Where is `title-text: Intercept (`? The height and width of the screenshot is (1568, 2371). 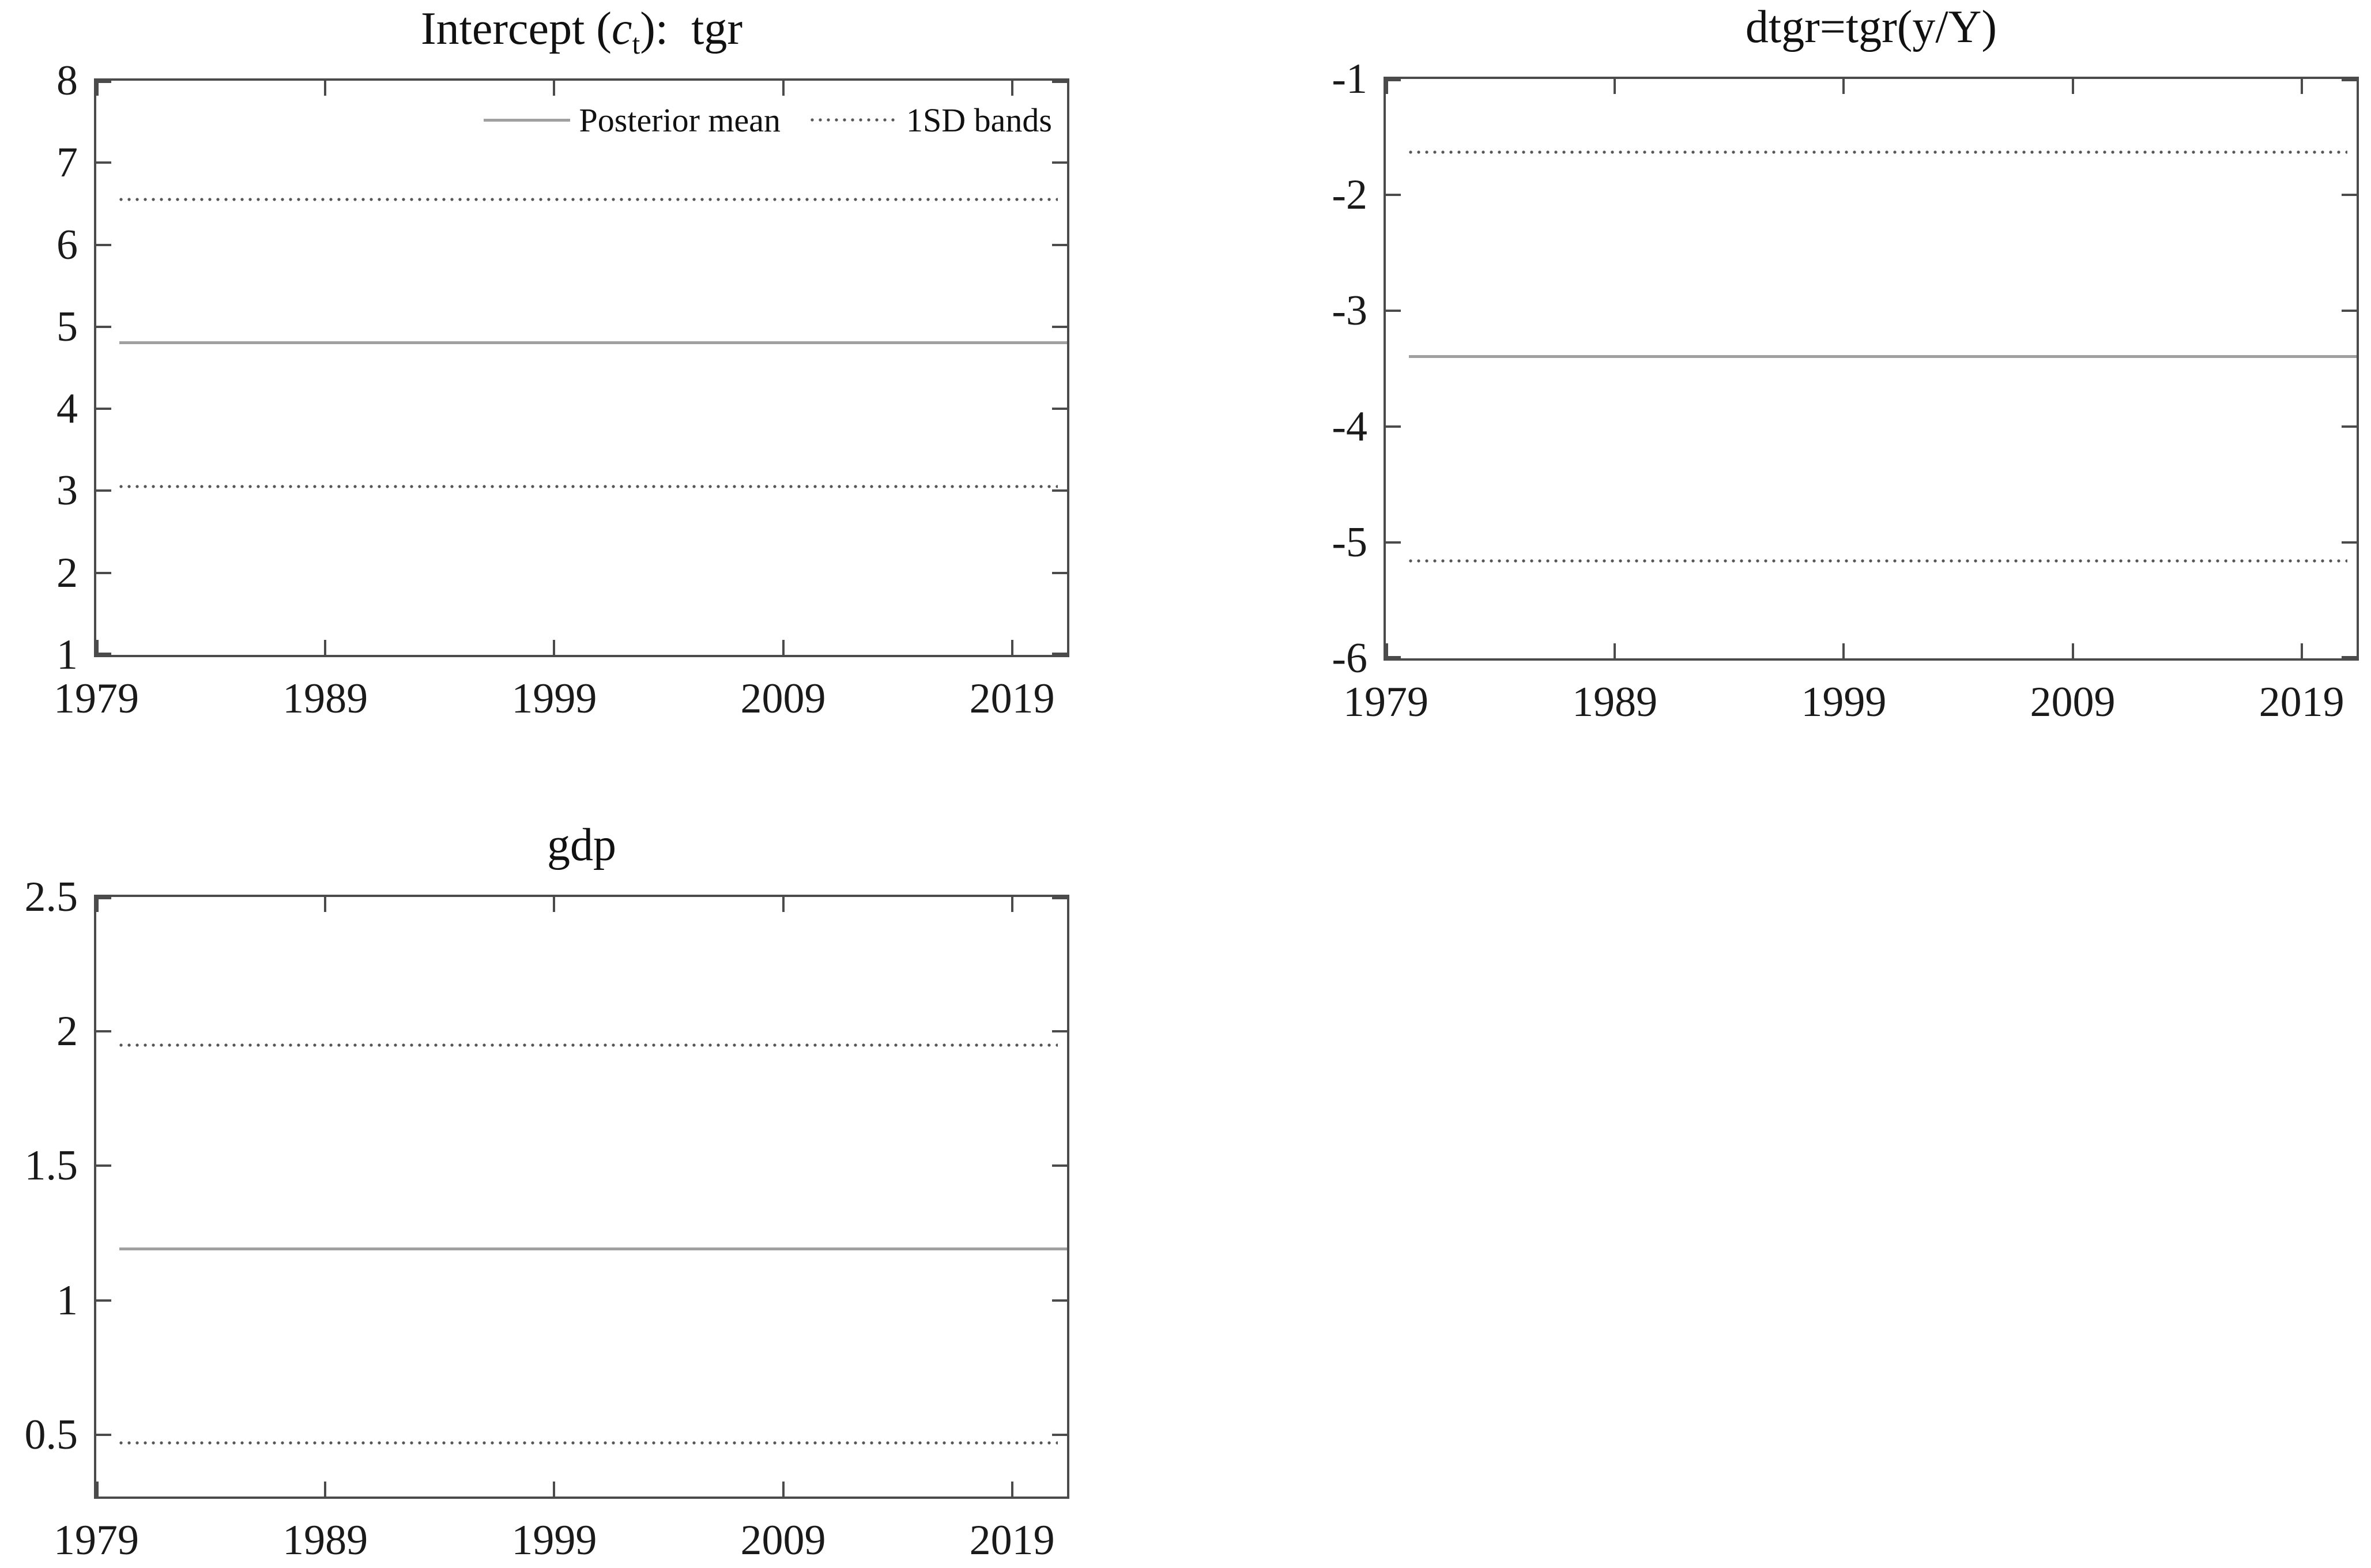
title-text: Intercept ( is located at coordinates (516, 28).